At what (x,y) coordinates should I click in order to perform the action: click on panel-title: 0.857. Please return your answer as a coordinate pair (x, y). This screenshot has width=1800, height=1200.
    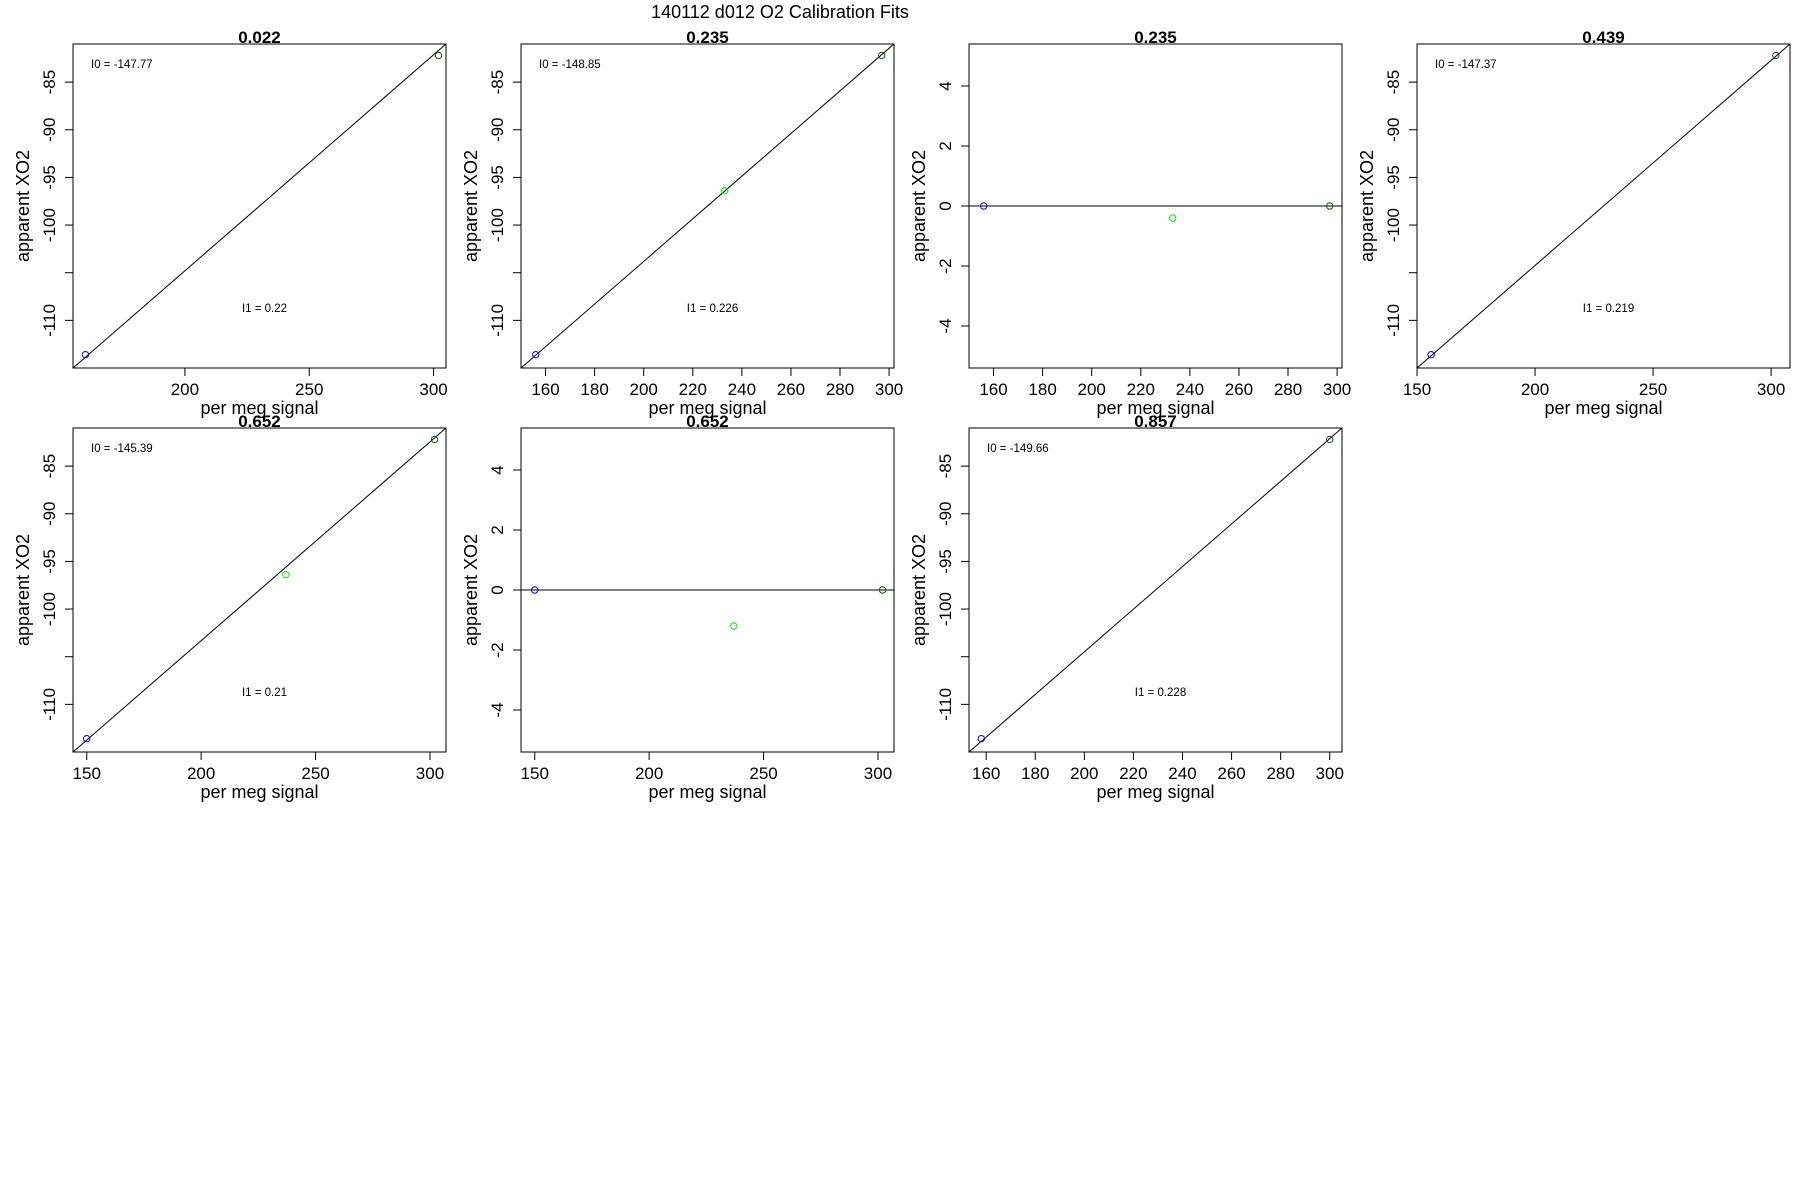
    Looking at the image, I should click on (1155, 421).